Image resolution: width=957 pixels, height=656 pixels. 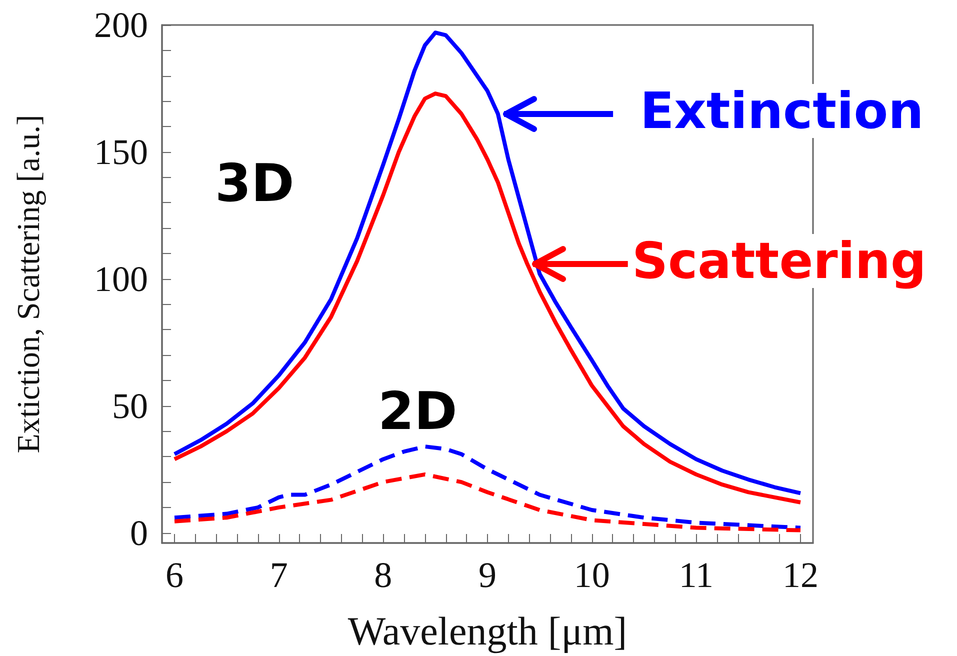 What do you see at coordinates (279, 575) in the screenshot?
I see `x-tick-label: 7` at bounding box center [279, 575].